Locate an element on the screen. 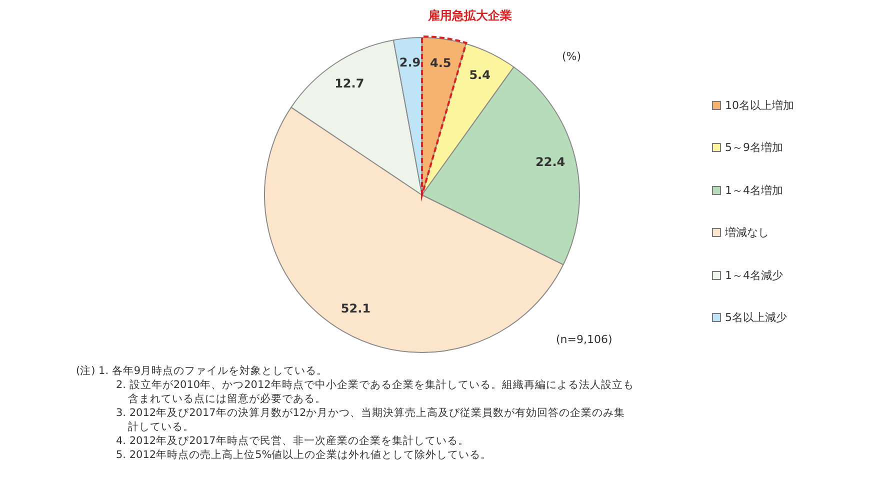  legend-label: 10名以上増加 is located at coordinates (759, 105).